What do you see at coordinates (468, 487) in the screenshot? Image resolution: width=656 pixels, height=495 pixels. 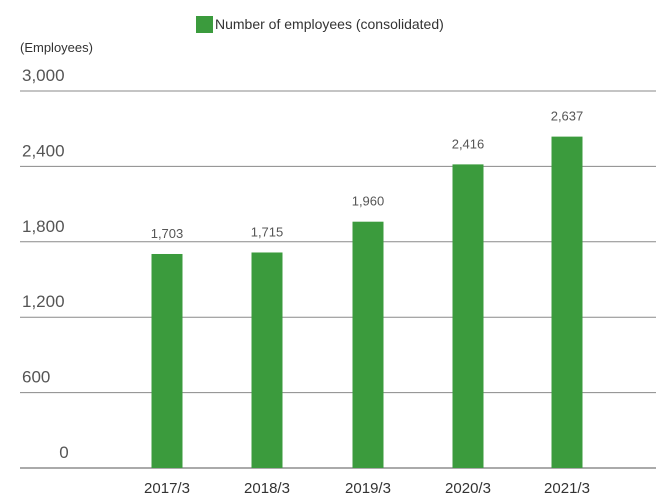 I see `x-tick-label: 2020/3` at bounding box center [468, 487].